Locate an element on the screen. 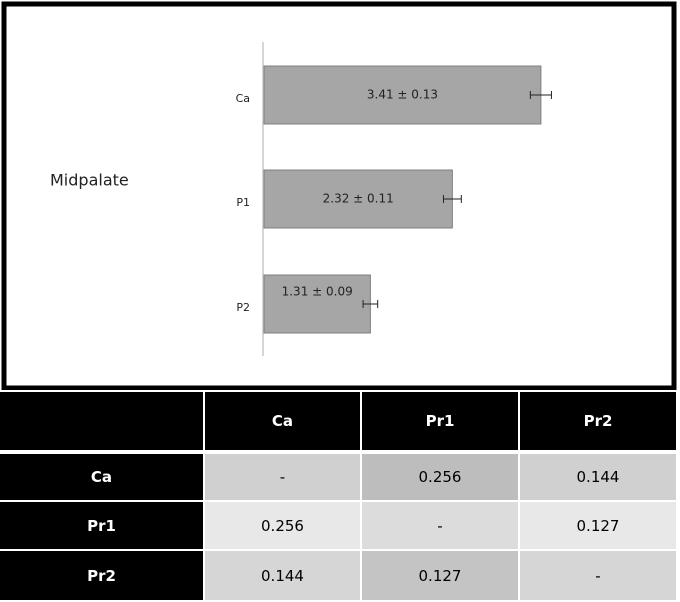 This screenshot has width=680, height=602. column-header: Pr1 is located at coordinates (440, 421).